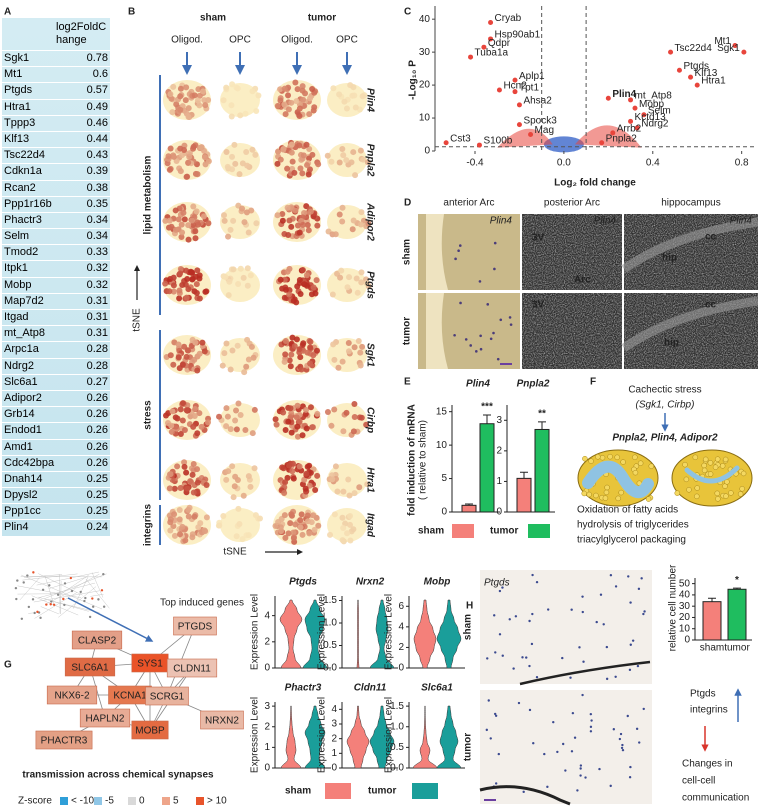  What do you see at coordinates (13, 74) in the screenshot?
I see `gene-name: Mt1` at bounding box center [13, 74].